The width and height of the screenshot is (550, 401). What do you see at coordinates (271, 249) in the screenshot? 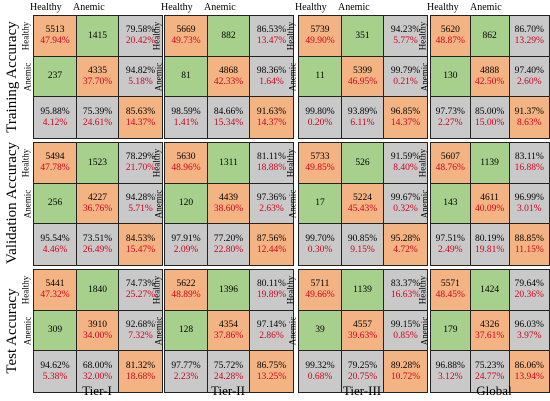
I see `cell-percent: 12.44%` at bounding box center [271, 249].